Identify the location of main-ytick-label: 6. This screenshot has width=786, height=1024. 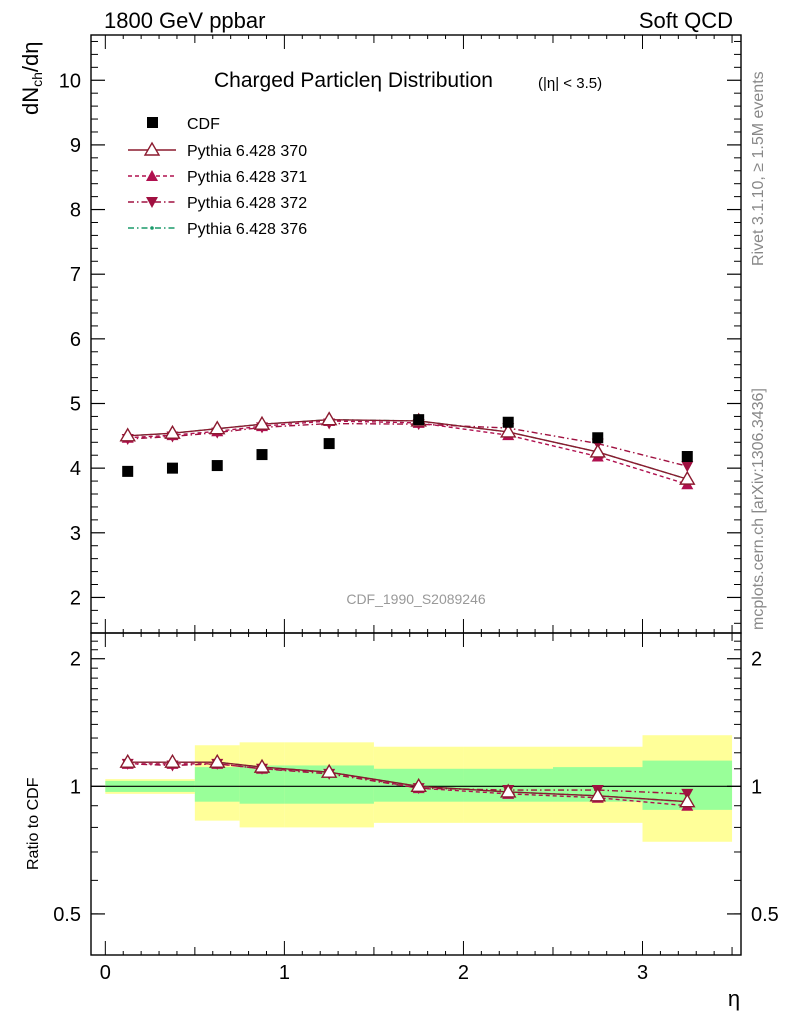
(75, 340).